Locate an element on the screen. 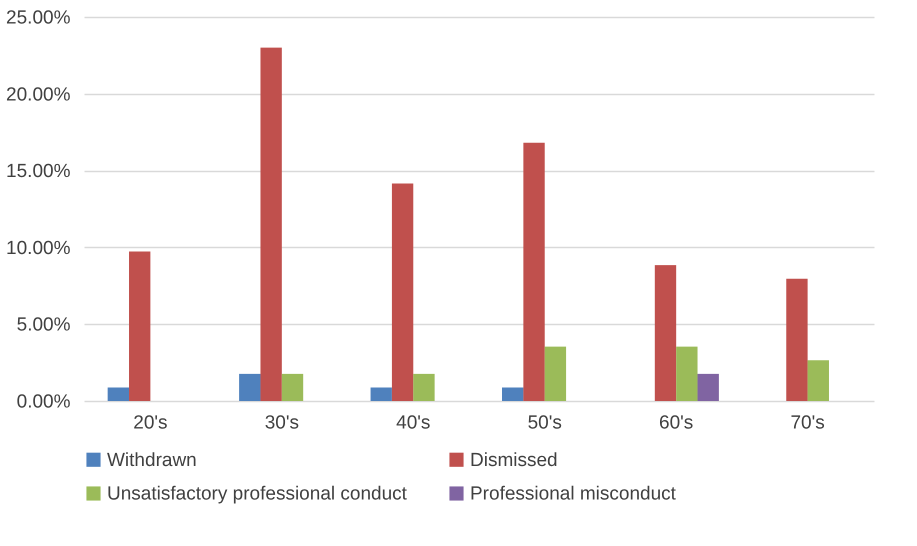  y-tick-label: 25.00% is located at coordinates (38, 18).